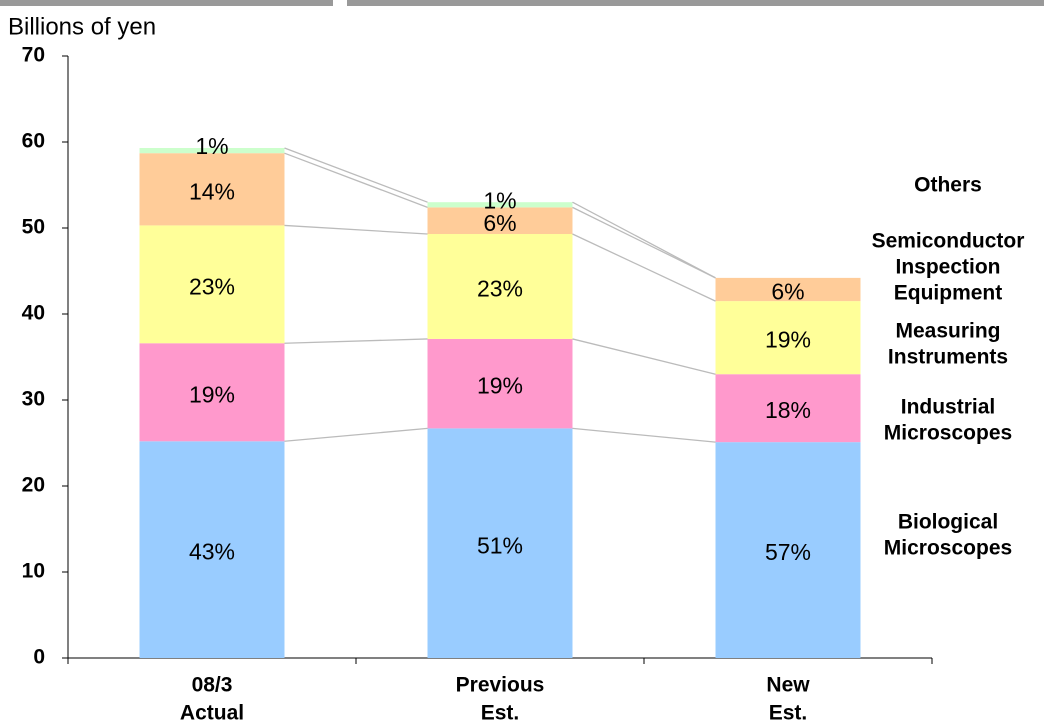 This screenshot has width=1044, height=728. I want to click on y-tick-label: 50, so click(33, 227).